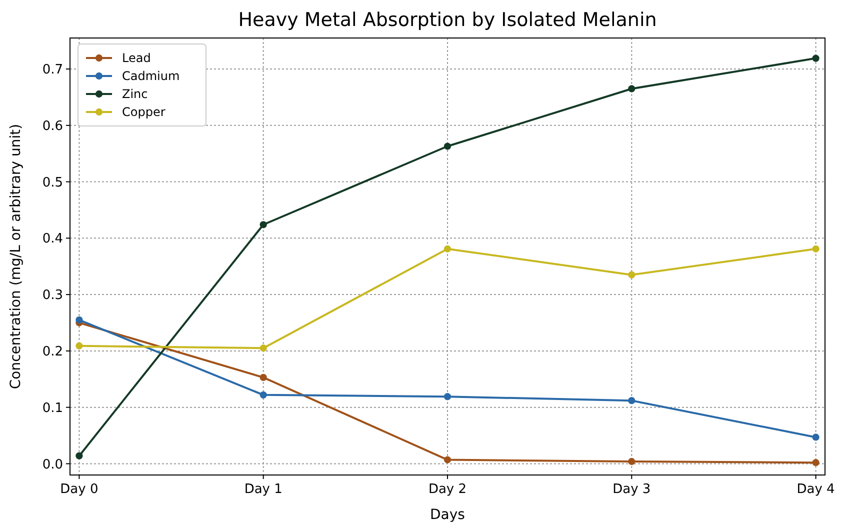 This screenshot has width=843, height=525. What do you see at coordinates (144, 112) in the screenshot?
I see `legend-label: Copper` at bounding box center [144, 112].